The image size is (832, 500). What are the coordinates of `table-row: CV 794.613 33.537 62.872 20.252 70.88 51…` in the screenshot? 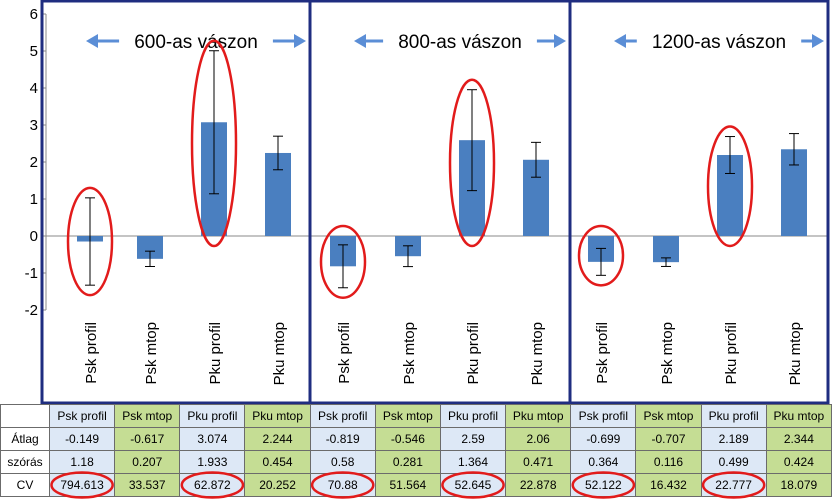 It's located at (416, 485).